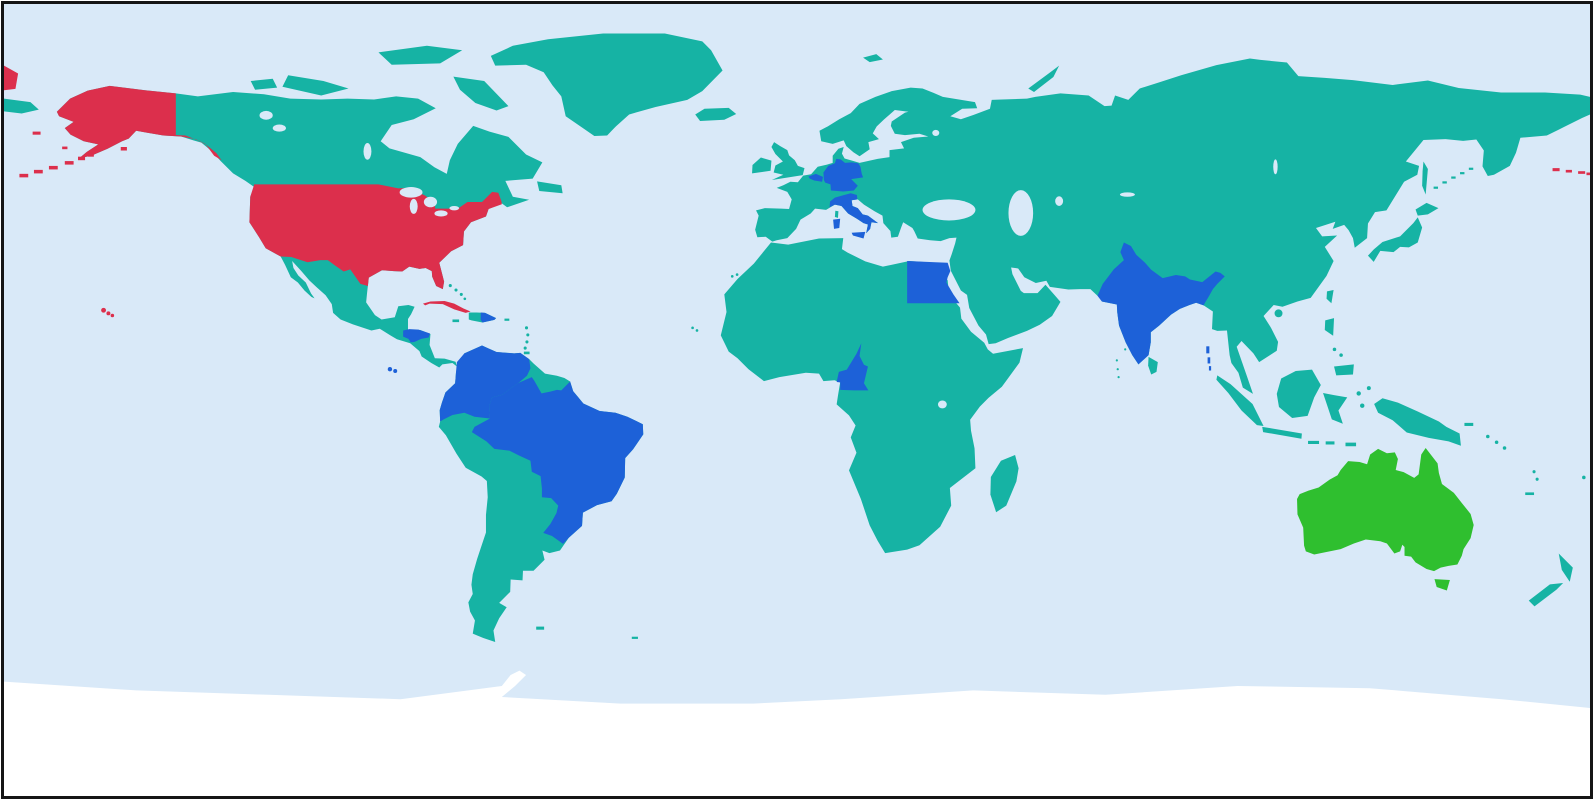  I want to click on country-united-states-alaska, so click(139, 123).